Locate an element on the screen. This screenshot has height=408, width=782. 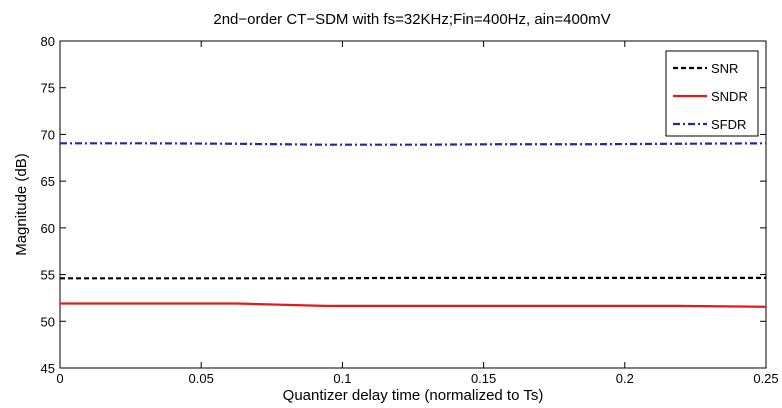
y-tick-label: 55 is located at coordinates (48, 275).